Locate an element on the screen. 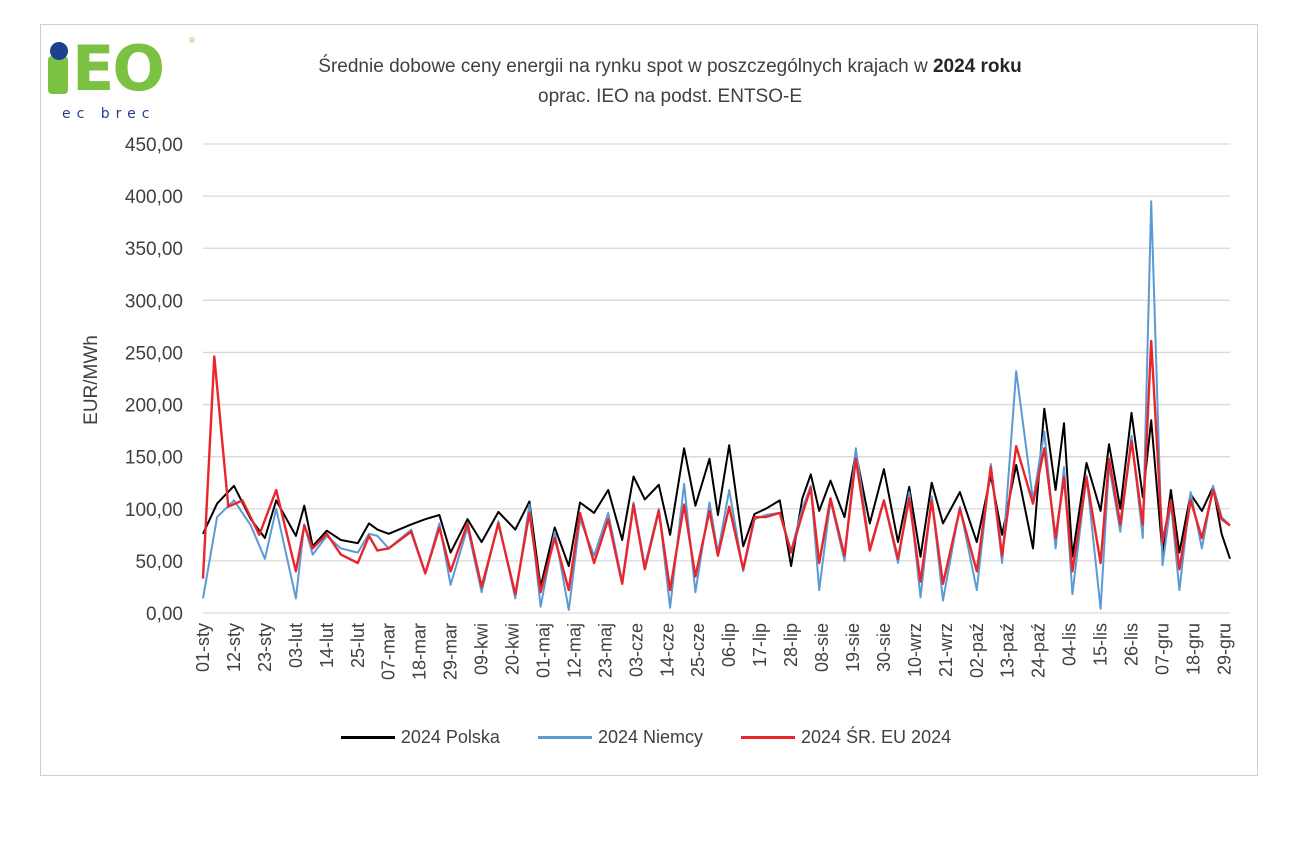 Image resolution: width=1292 pixels, height=842 pixels. x-tick-label: 28-lip is located at coordinates (791, 645).